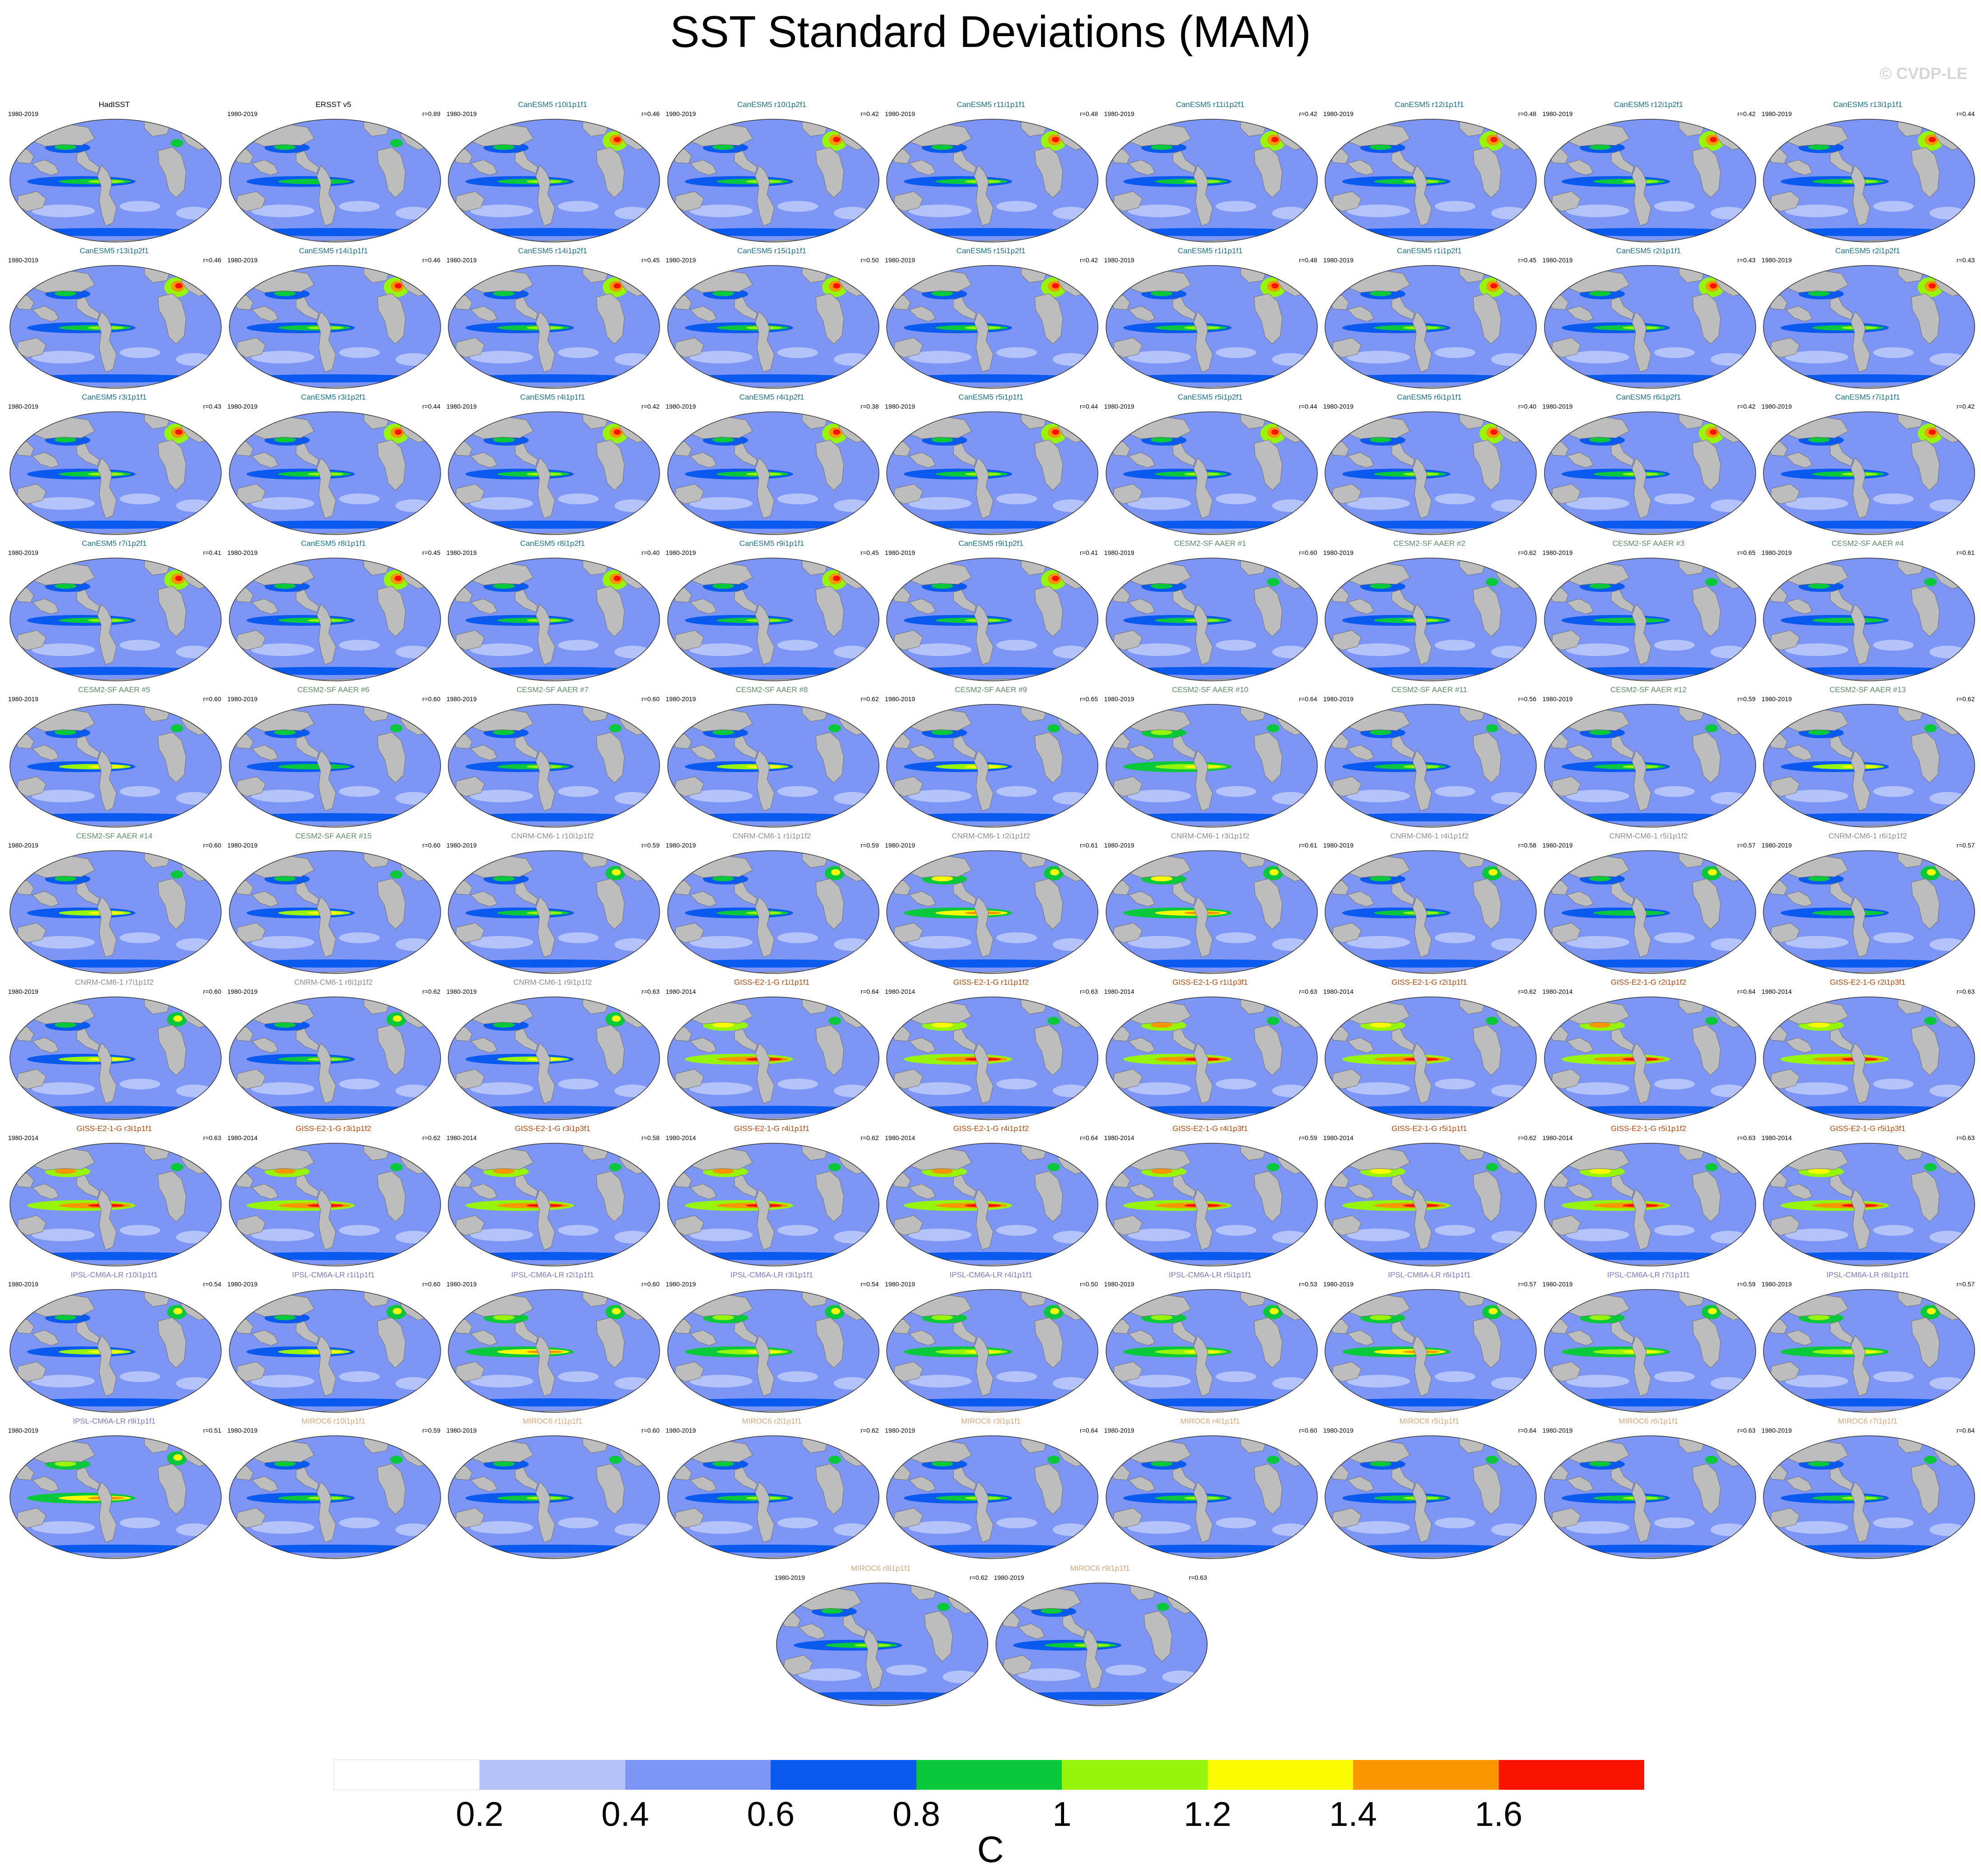 The height and width of the screenshot is (1876, 1981). What do you see at coordinates (1088, 1284) in the screenshot?
I see `panel-correlation: r=0.50` at bounding box center [1088, 1284].